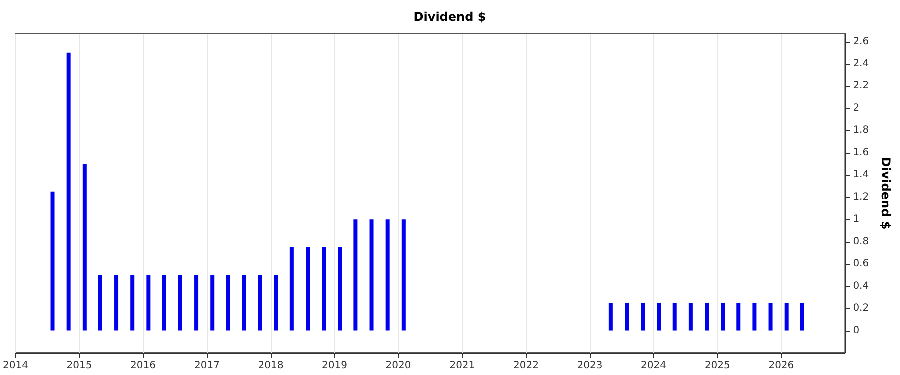 The image size is (900, 375). I want to click on x-tick-label: 2022, so click(526, 366).